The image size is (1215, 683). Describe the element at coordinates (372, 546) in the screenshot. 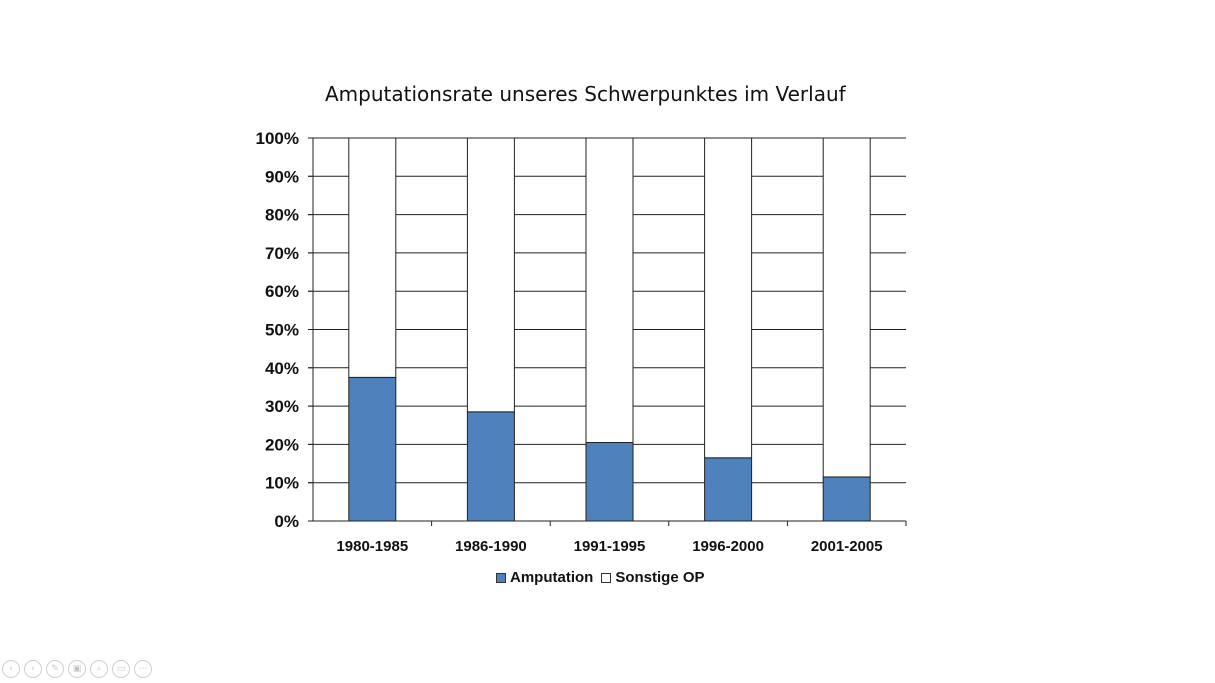

I see `x-tick-label: 1980-1985` at that location.